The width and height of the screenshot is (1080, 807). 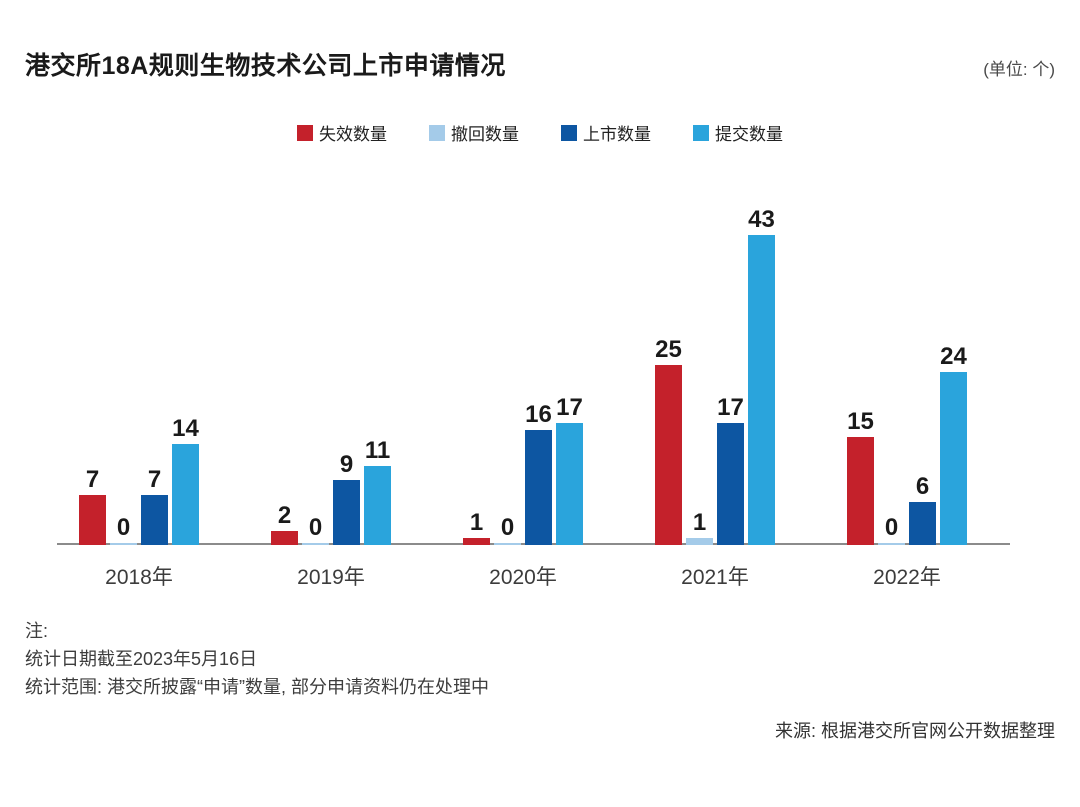 What do you see at coordinates (538, 414) in the screenshot?
I see `bar-value-label: 16` at bounding box center [538, 414].